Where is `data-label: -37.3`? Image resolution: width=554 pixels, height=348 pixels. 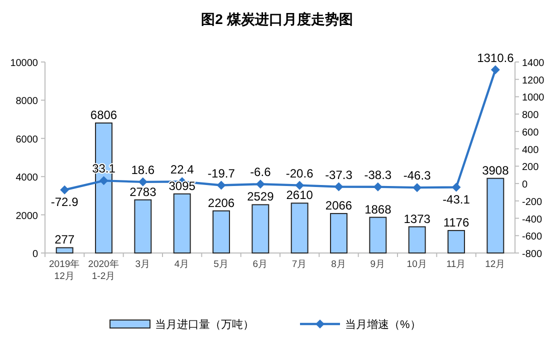
data-label: -37.3 is located at coordinates (339, 175).